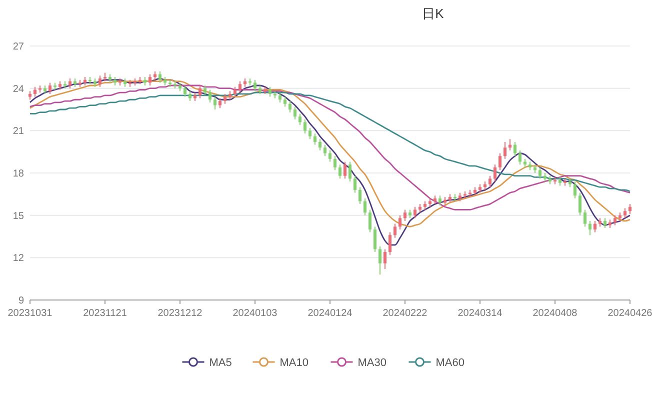 The image size is (657, 400). What do you see at coordinates (18, 47) in the screenshot?
I see `y-tick-label: 27` at bounding box center [18, 47].